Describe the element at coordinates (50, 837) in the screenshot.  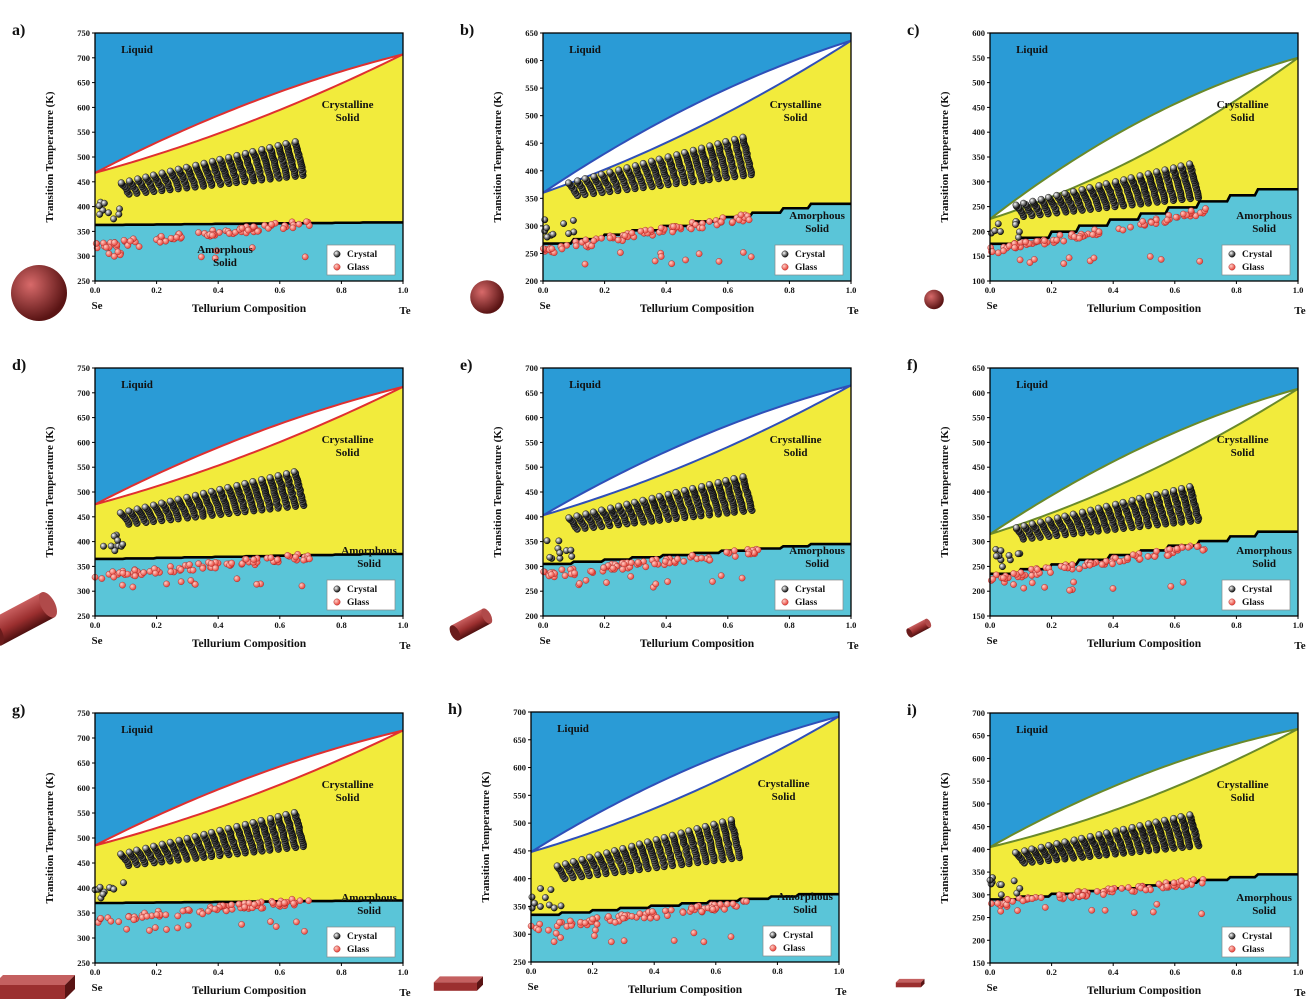
I see `y-axis-label: Transition Temperature (K)` at that location.